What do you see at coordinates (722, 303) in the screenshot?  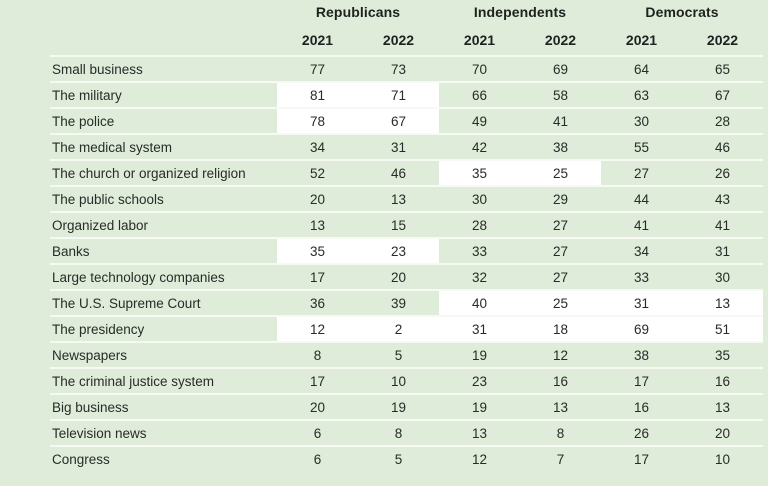 I see `value-cell-highlighted: 13` at bounding box center [722, 303].